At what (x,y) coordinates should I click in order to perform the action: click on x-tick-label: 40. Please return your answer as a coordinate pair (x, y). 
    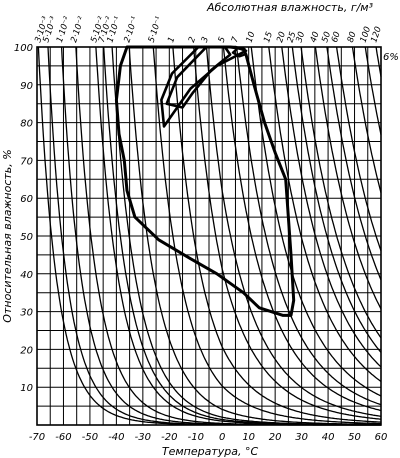
    Looking at the image, I should click on (328, 437).